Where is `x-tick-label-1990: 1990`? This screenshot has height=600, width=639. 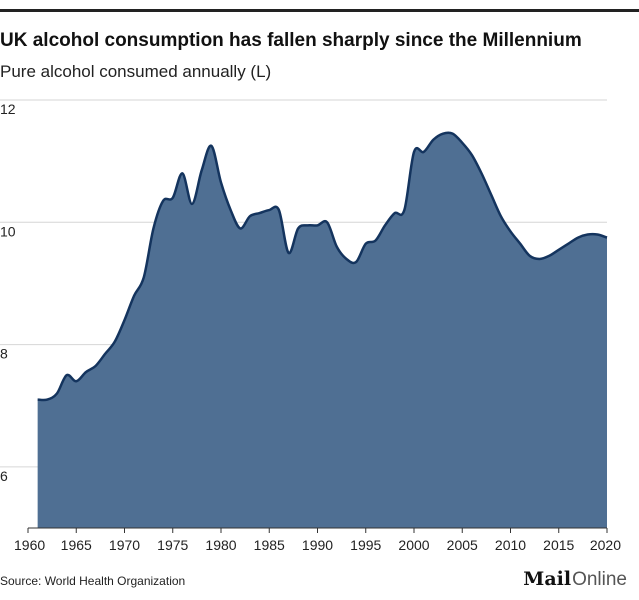
x-tick-label-1990: 1990 is located at coordinates (317, 545).